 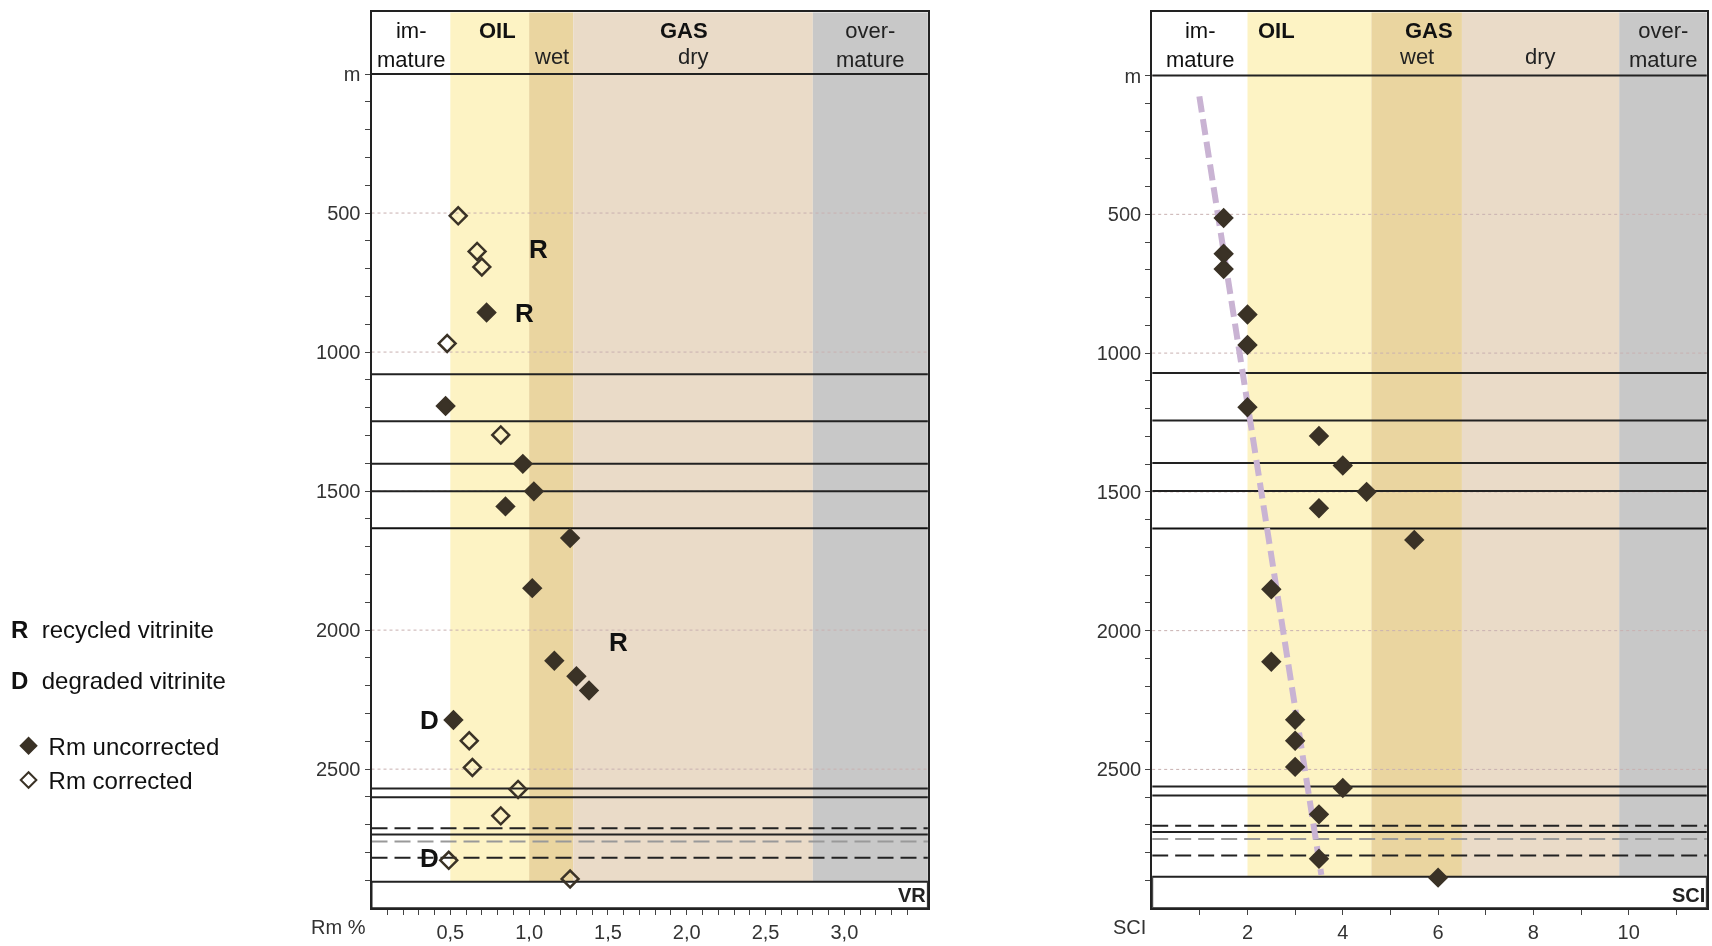 What do you see at coordinates (1130, 927) in the screenshot?
I see `x-axis-title: SCI` at bounding box center [1130, 927].